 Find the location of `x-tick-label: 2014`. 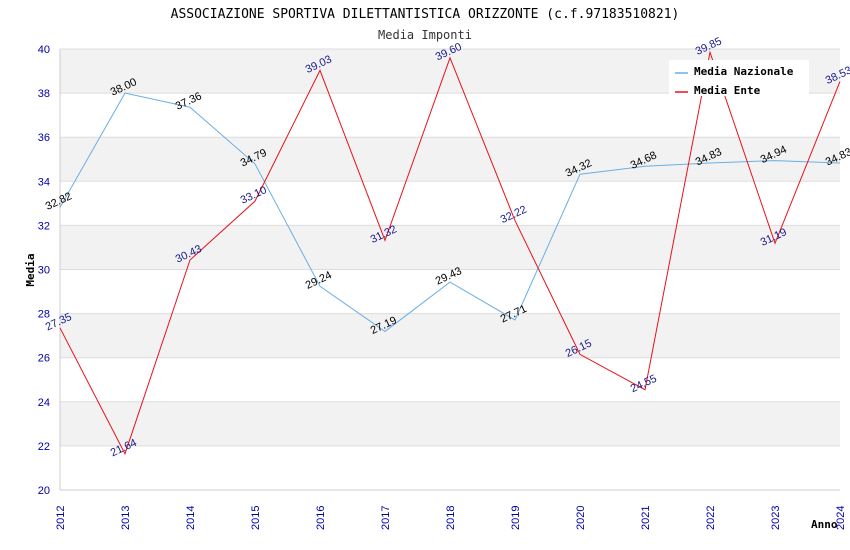

x-tick-label: 2014 is located at coordinates (191, 518).